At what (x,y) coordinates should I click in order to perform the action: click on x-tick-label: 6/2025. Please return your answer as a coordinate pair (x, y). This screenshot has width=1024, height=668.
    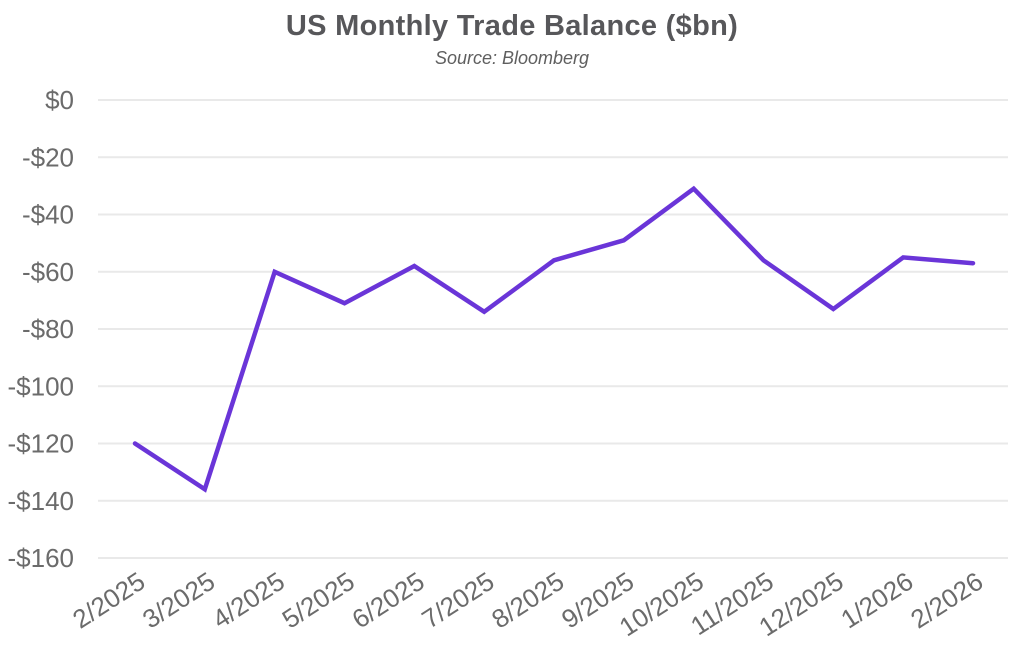
    Looking at the image, I should click on (388, 600).